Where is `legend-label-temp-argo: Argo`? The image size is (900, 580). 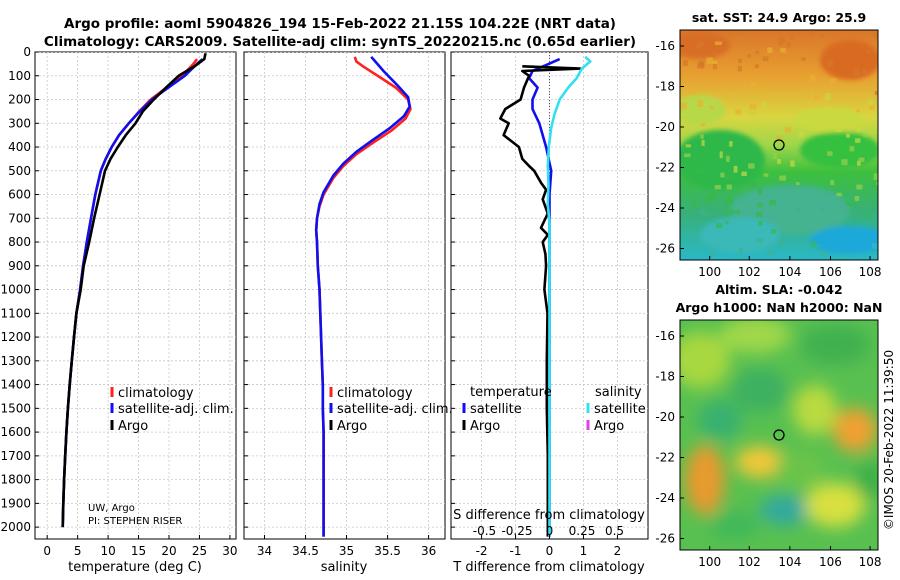
legend-label-temp-argo: Argo is located at coordinates (485, 426).